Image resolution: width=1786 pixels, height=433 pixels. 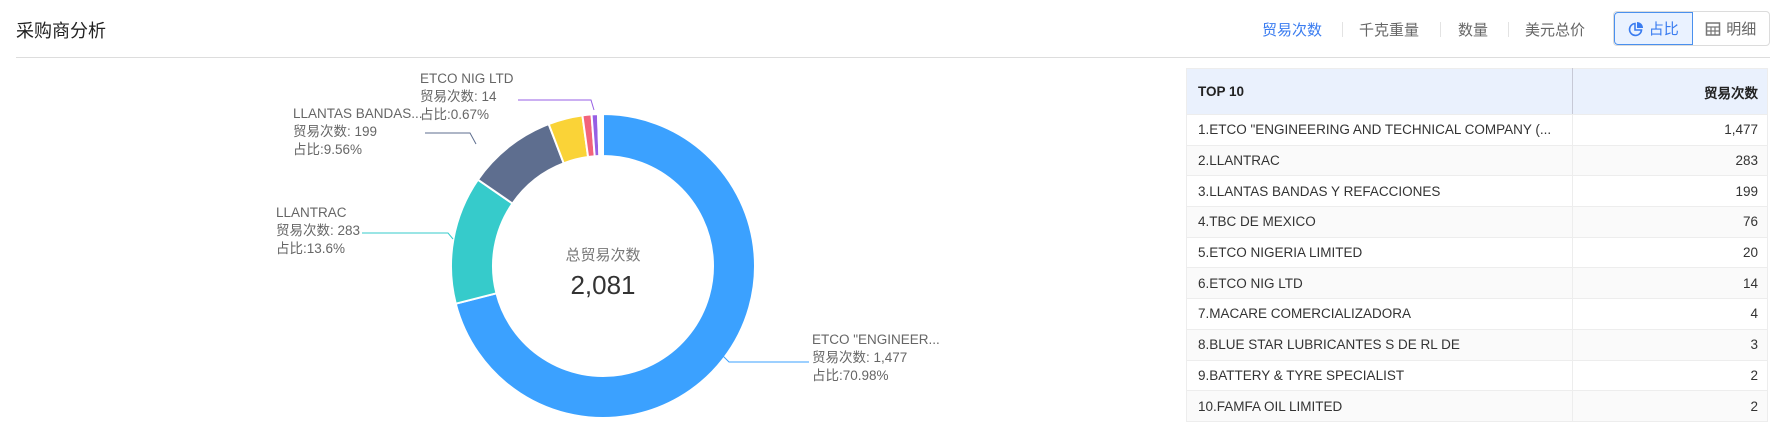 I want to click on name-cell: 4.TBC DE MEXICO, so click(x=1379, y=222).